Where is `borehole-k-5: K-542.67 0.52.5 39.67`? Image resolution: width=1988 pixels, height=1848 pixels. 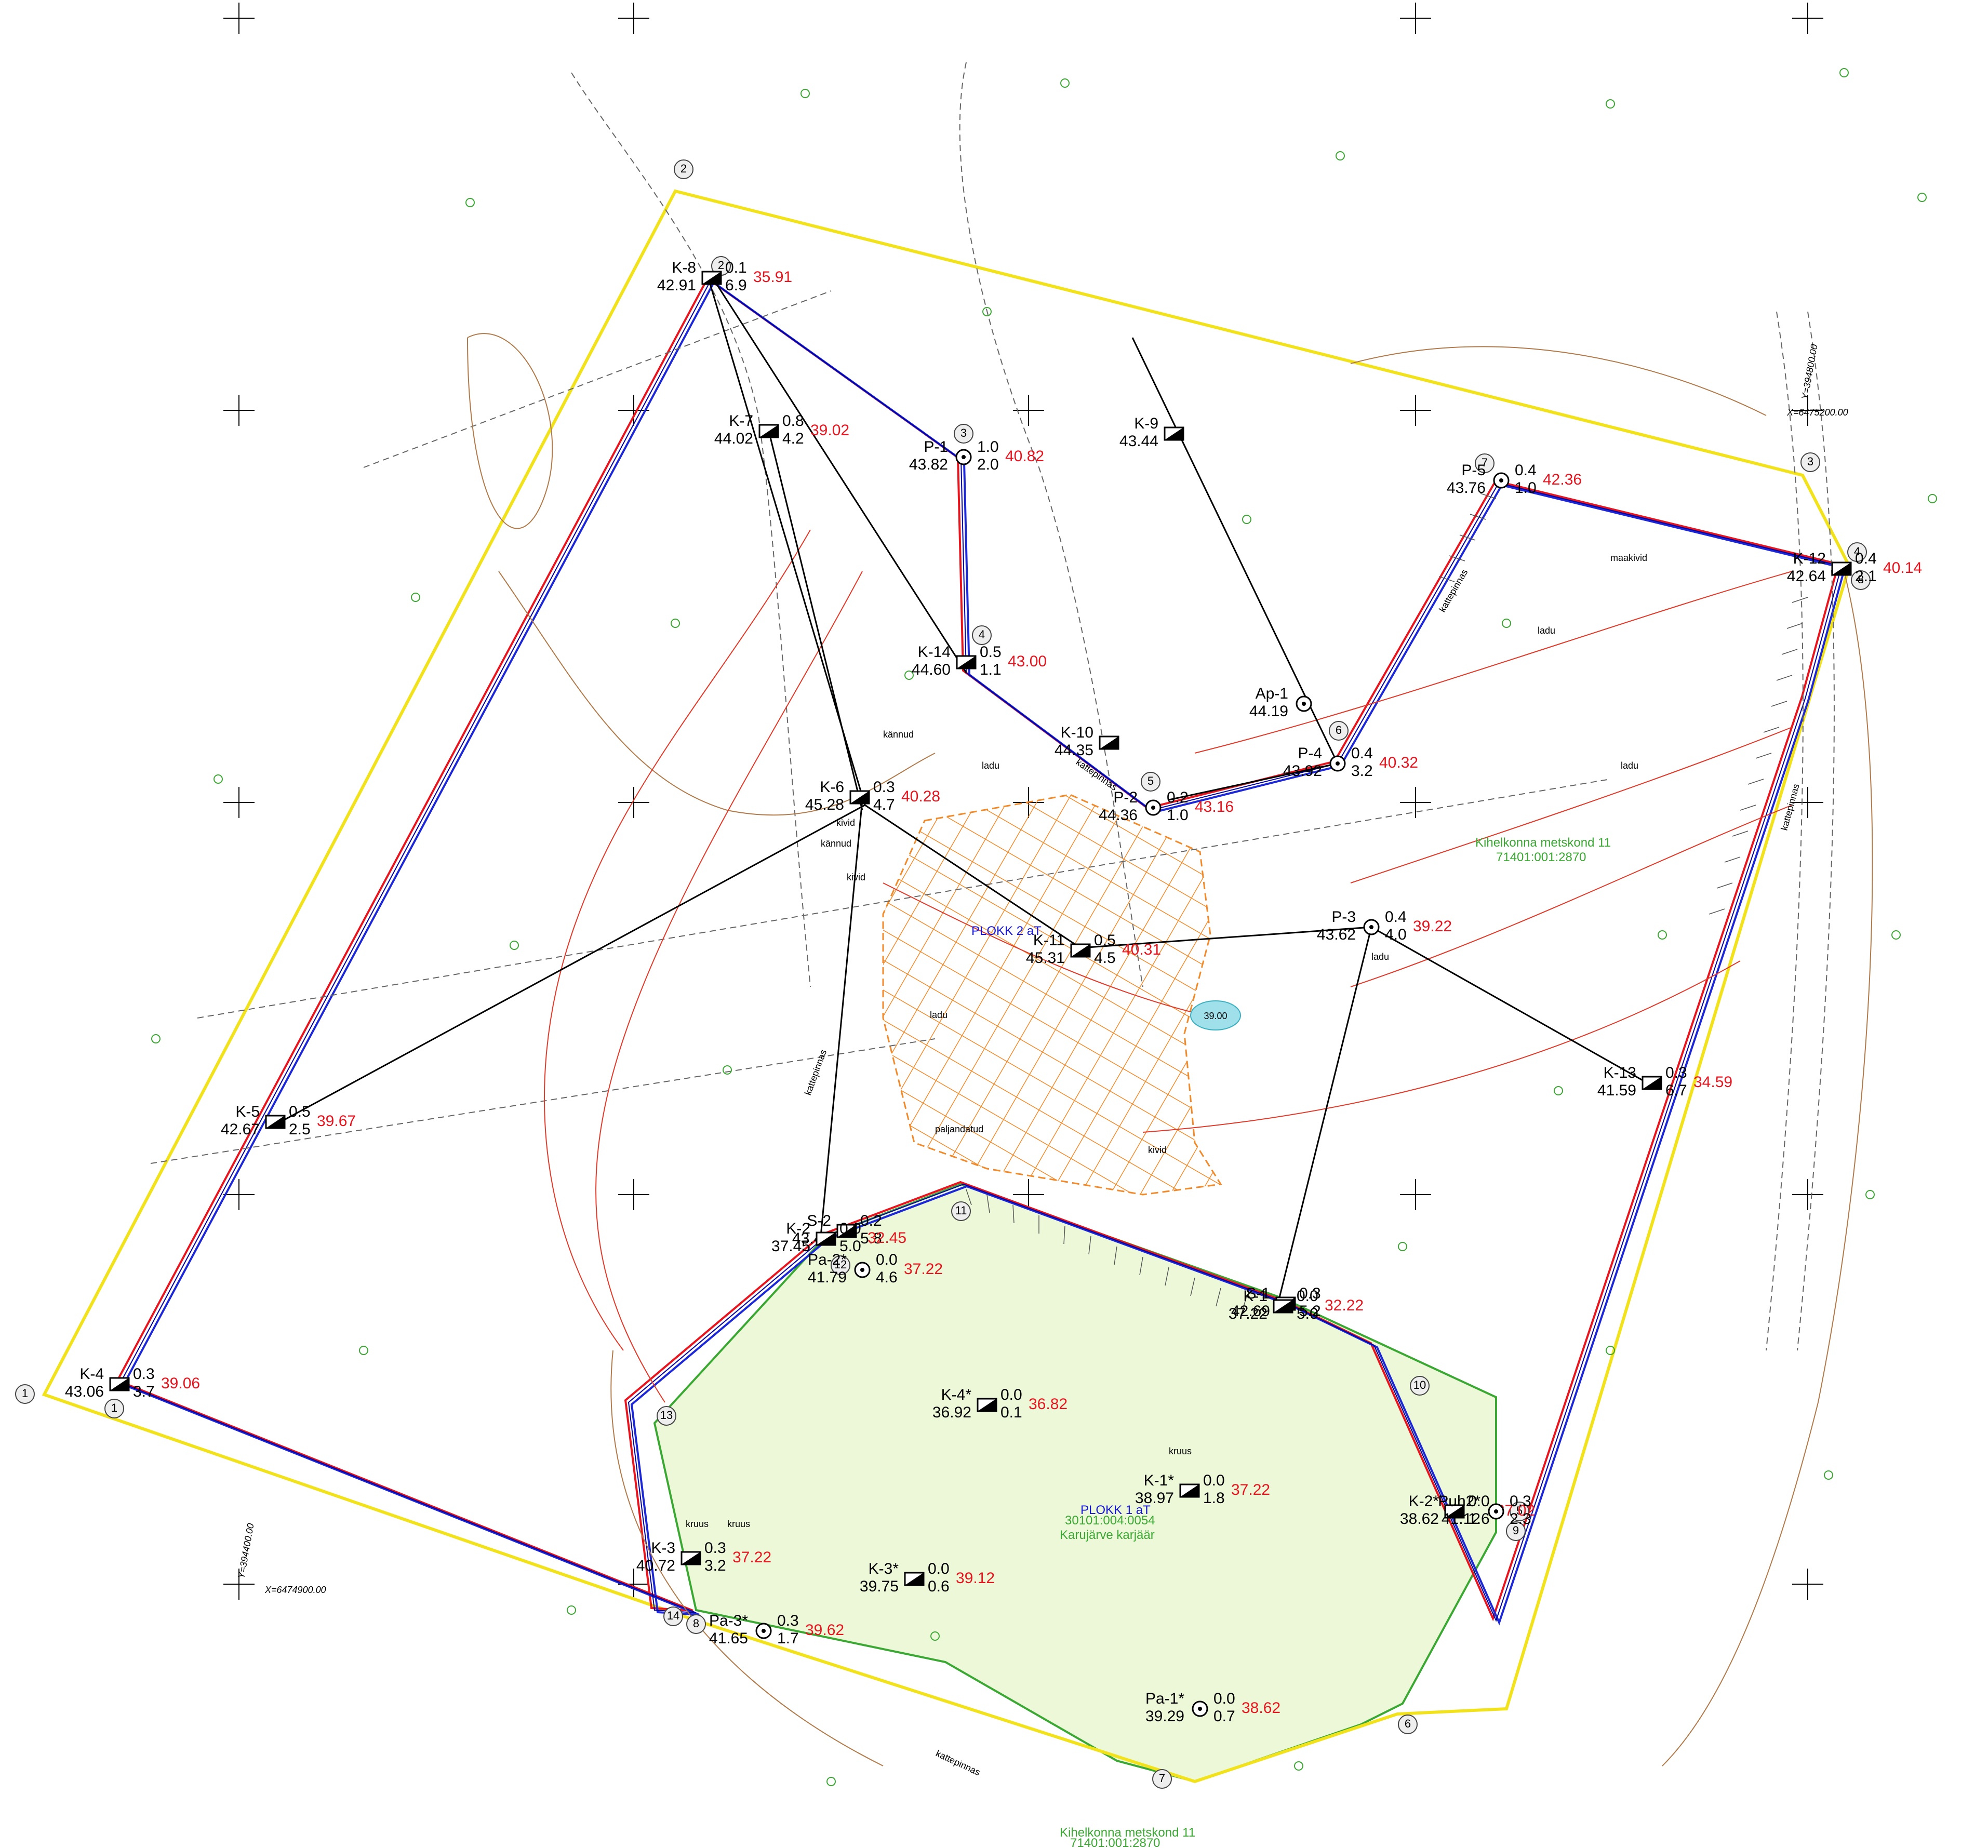 borehole-k-5: K-542.67 0.52.5 39.67 is located at coordinates (288, 1120).